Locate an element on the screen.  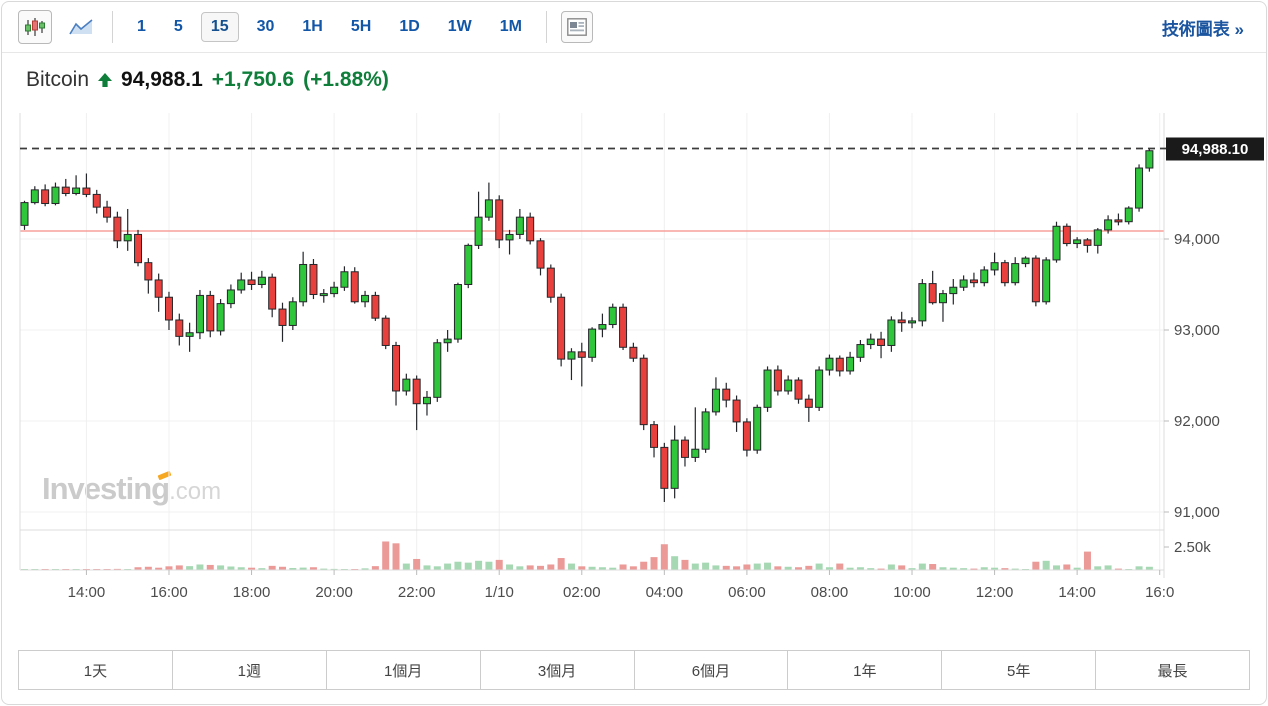
interval-button-5h: 5H is located at coordinates (361, 27).